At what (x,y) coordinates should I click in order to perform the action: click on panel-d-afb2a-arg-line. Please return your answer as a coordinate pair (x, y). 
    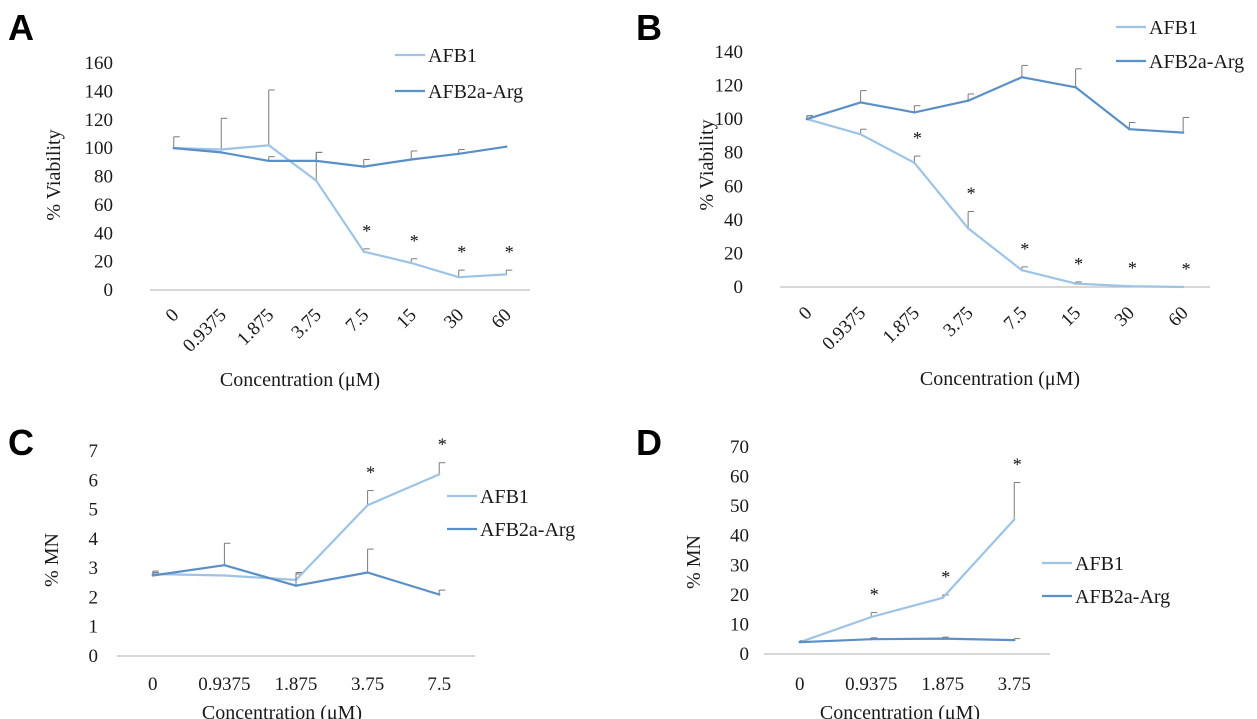
    Looking at the image, I should click on (907, 640).